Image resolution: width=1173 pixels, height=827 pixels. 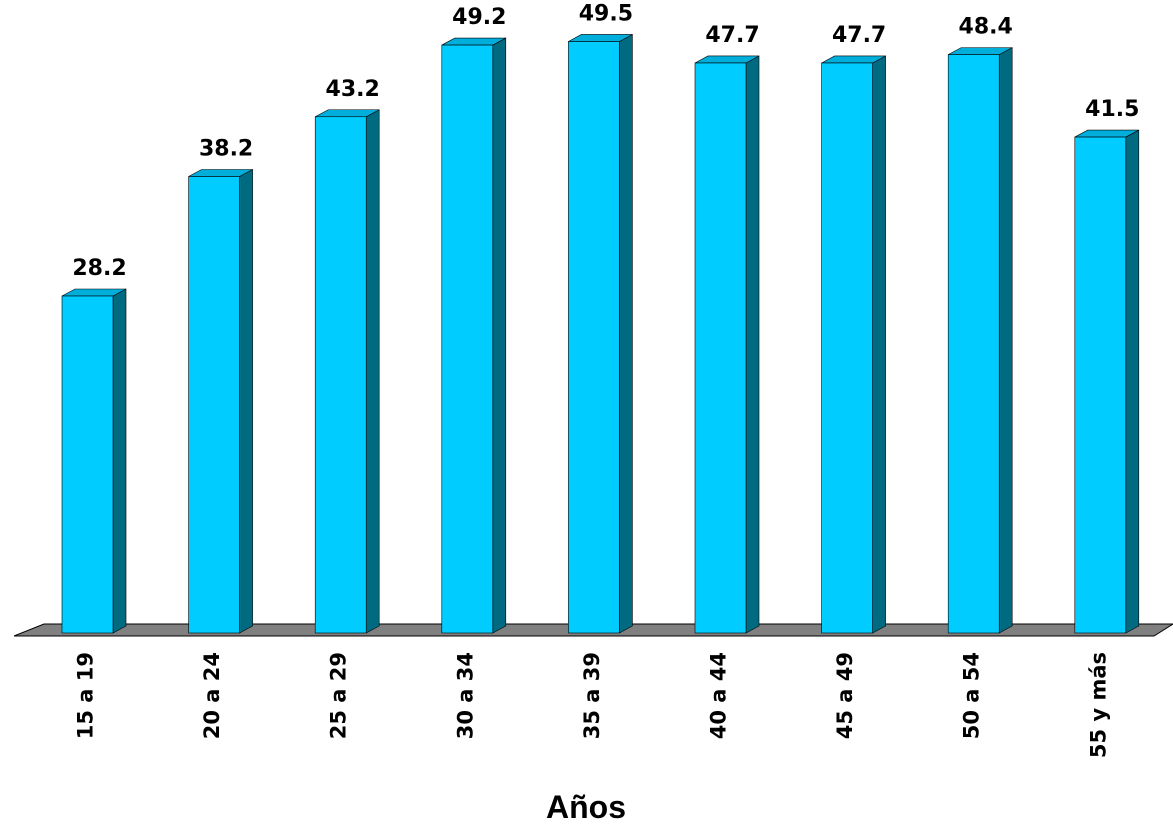 What do you see at coordinates (845, 695) in the screenshot?
I see `x-tick-label: 45 a 49` at bounding box center [845, 695].